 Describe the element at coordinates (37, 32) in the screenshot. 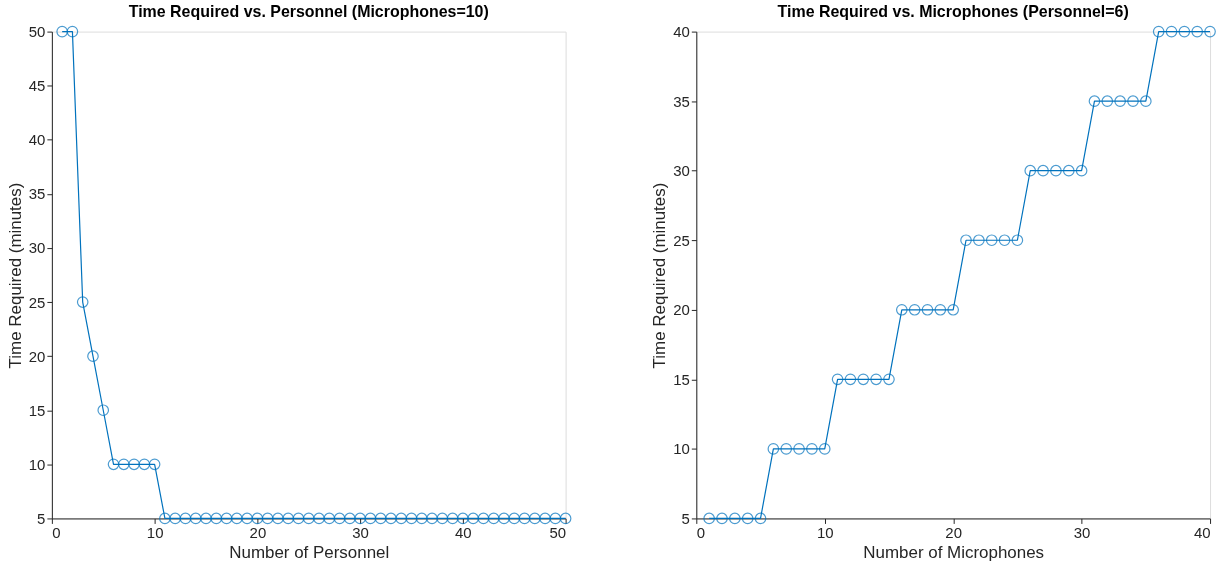

I see `y-tick-label: 50` at that location.